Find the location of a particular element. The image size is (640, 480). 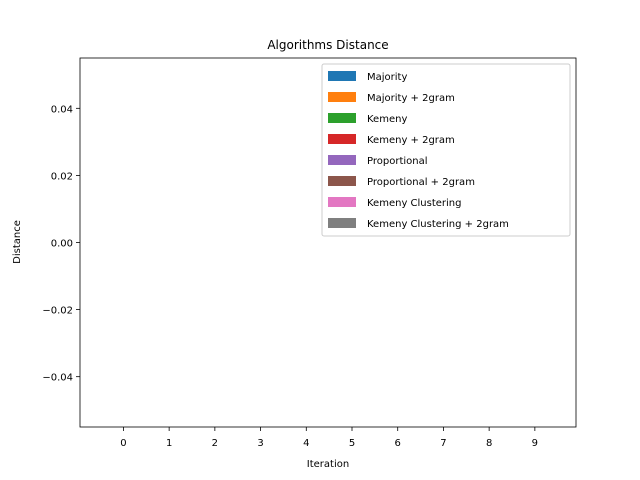

y-tick-label: 0.02 is located at coordinates (62, 176).